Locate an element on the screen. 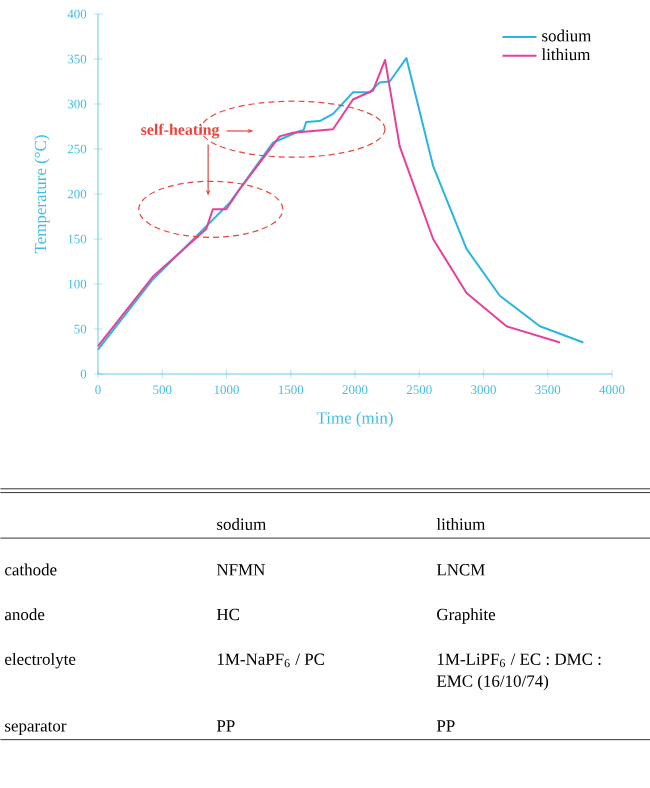 This screenshot has width=650, height=788. text: 1M-LiPF$_{6}$ / EC : DMC : EMC (16/10/74) is located at coordinates (518, 672).